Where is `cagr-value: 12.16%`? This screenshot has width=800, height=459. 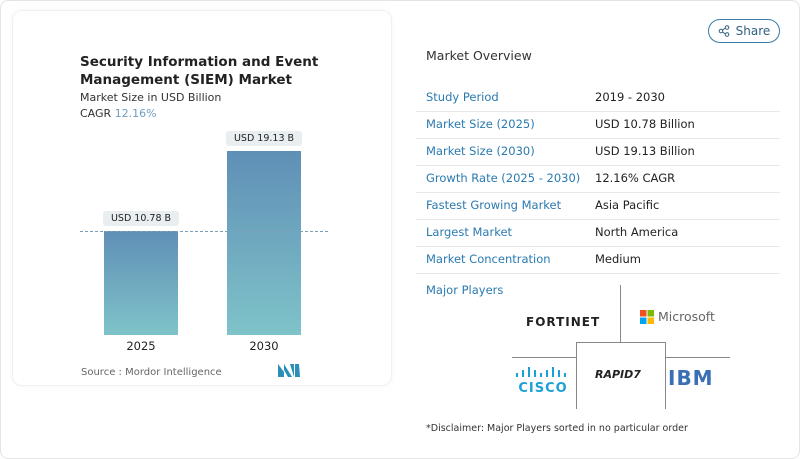
cagr-value: 12.16% is located at coordinates (135, 113).